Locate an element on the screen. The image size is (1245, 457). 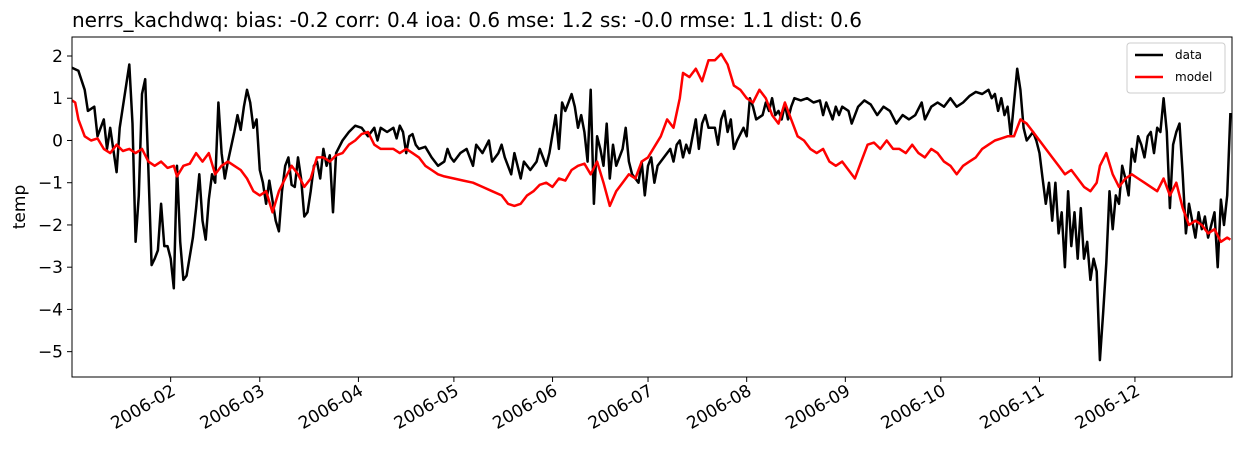
y-tick-label: −5 is located at coordinates (50, 353).